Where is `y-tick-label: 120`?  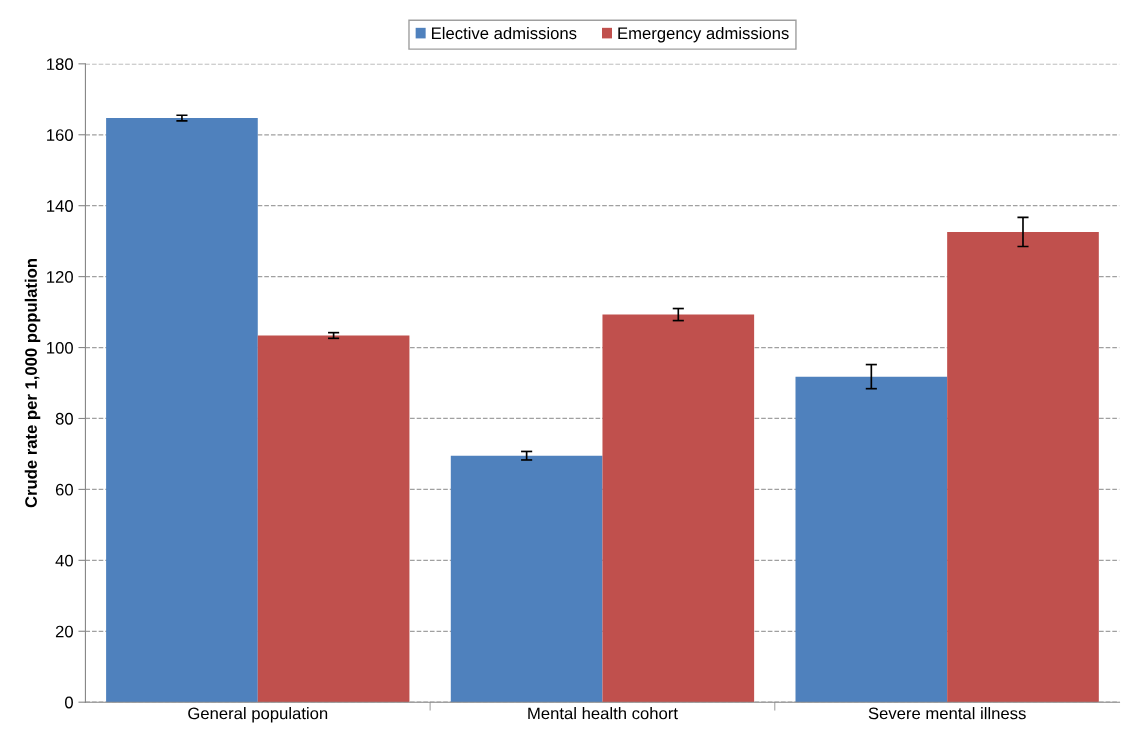
y-tick-label: 120 is located at coordinates (60, 277).